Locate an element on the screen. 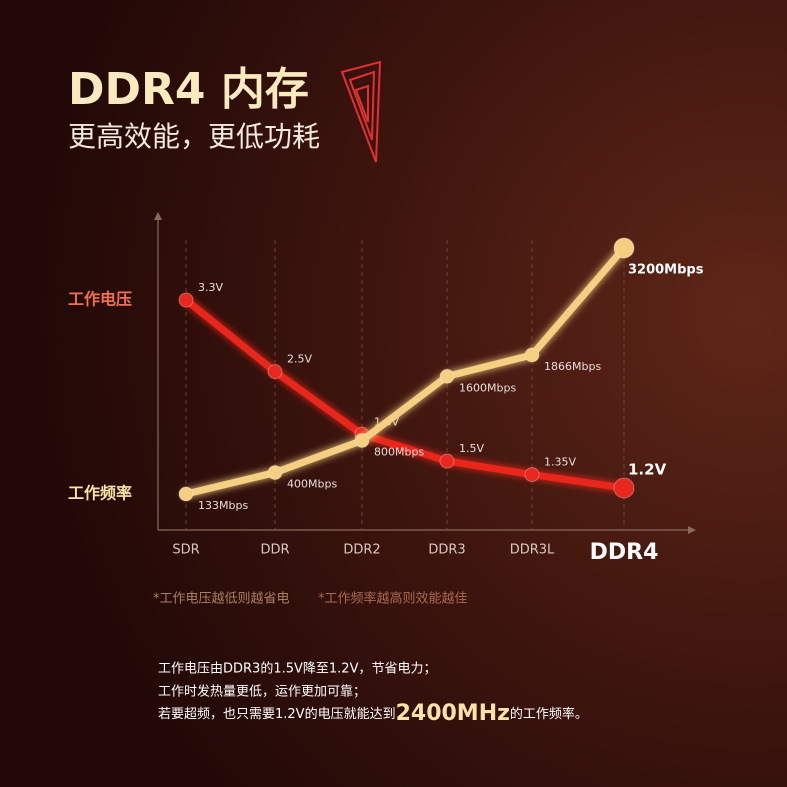 This screenshot has height=787, width=787. data-label: 3200Mbps is located at coordinates (666, 270).